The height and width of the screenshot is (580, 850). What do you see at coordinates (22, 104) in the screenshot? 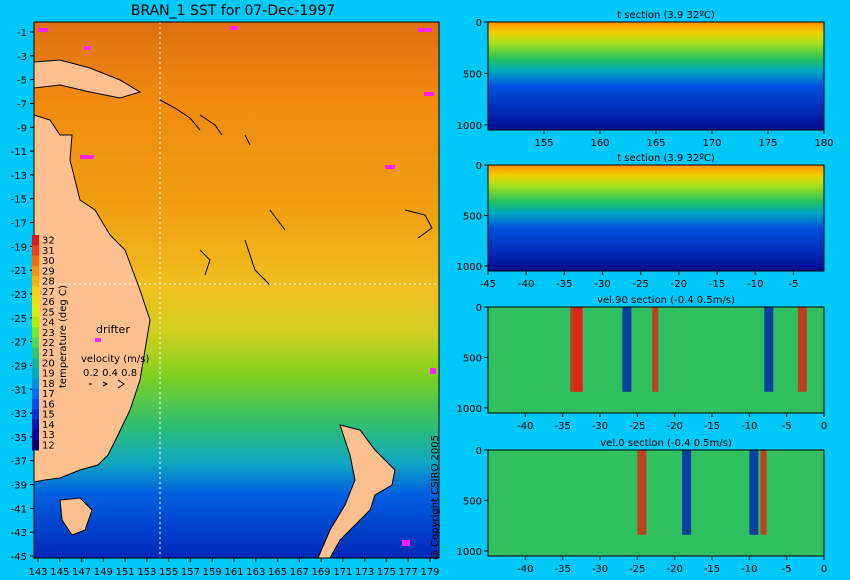
I see `map-y-tick-label: -7` at bounding box center [22, 104].